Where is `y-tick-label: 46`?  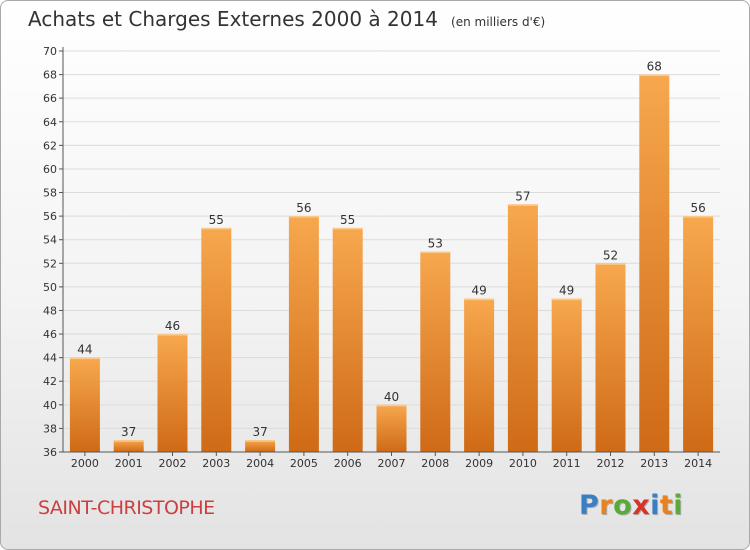 y-tick-label: 46 is located at coordinates (50, 334).